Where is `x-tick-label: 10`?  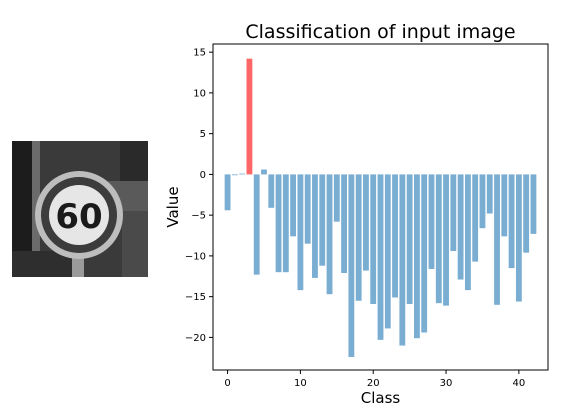
x-tick-label: 10 is located at coordinates (300, 383).